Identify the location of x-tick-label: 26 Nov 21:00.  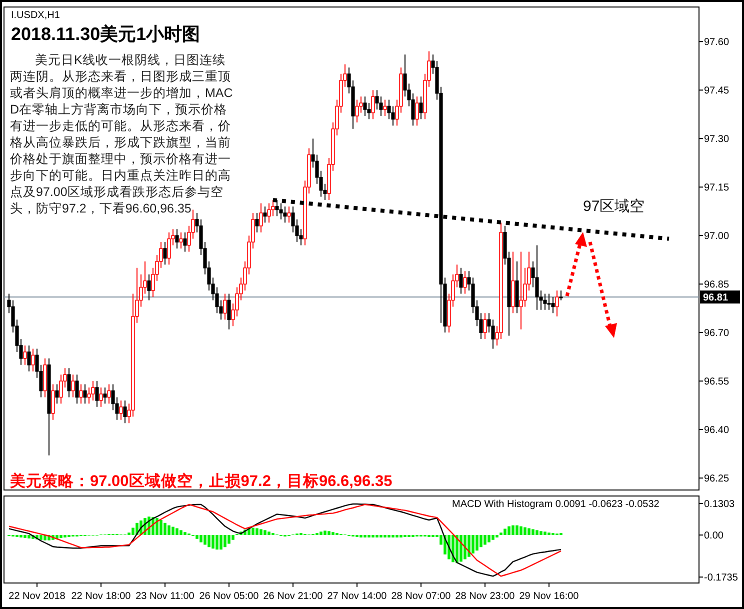
(293, 596).